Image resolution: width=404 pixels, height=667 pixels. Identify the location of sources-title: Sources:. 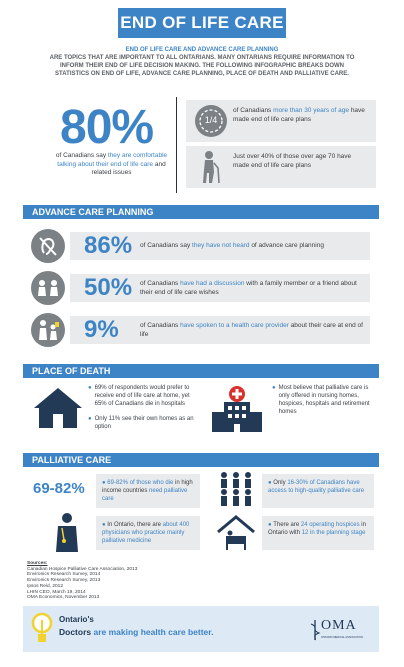
(37, 563).